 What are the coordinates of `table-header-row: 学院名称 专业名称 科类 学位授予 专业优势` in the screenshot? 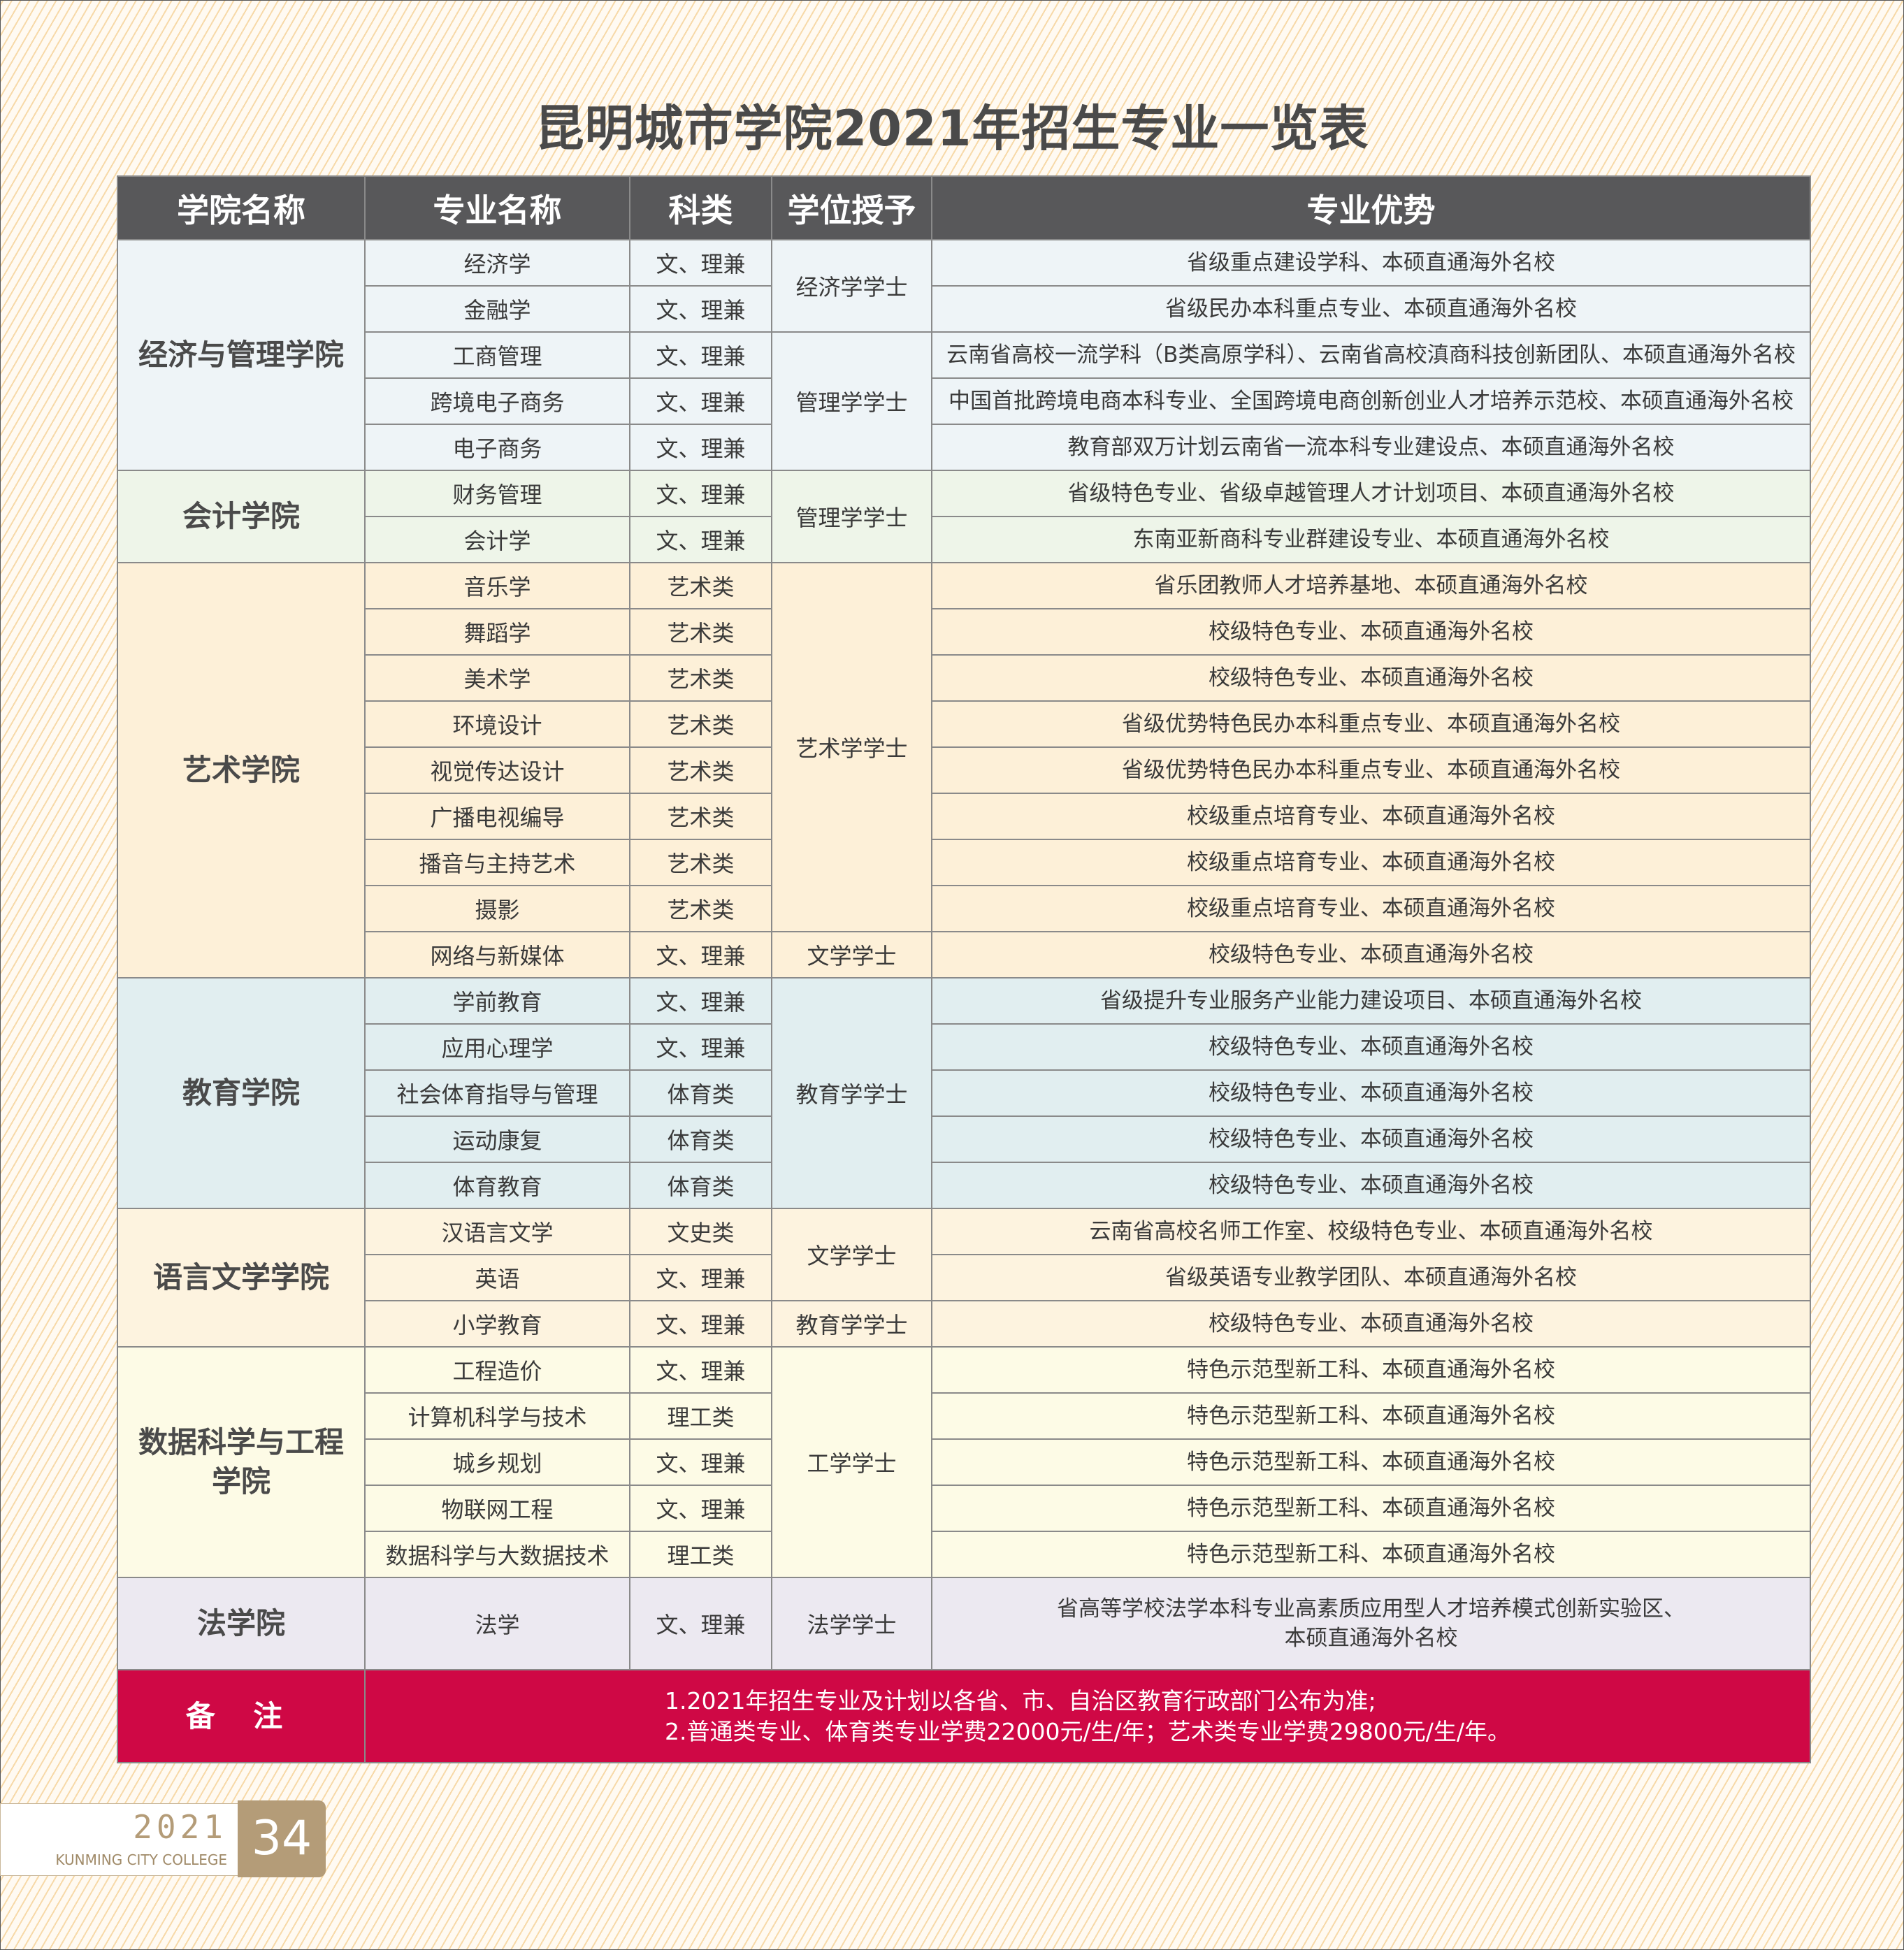 It's located at (964, 208).